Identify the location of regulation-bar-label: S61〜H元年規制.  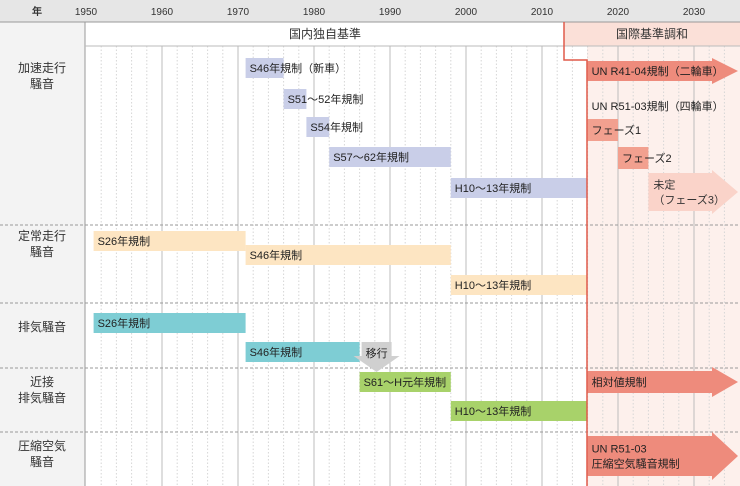
(405, 382).